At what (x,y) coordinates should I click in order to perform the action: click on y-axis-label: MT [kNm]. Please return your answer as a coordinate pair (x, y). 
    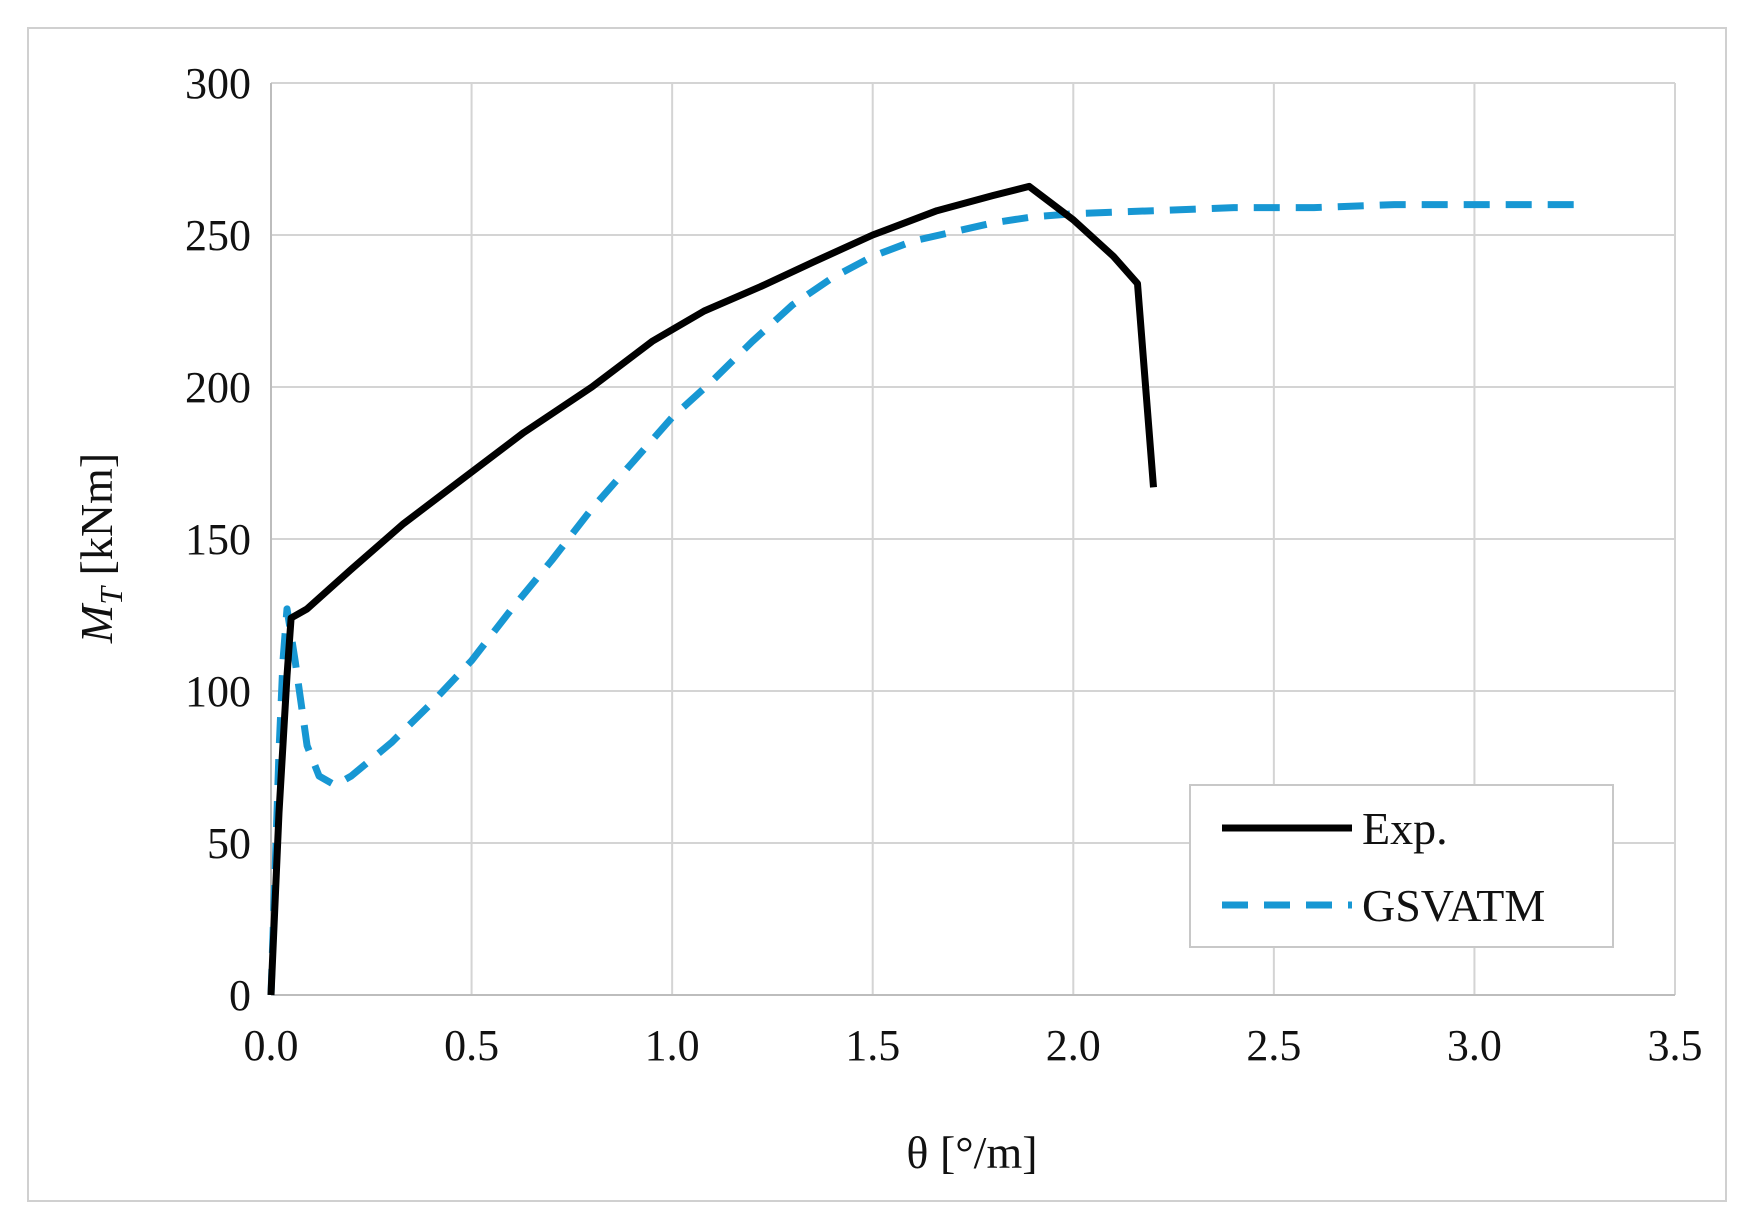
    Looking at the image, I should click on (100, 548).